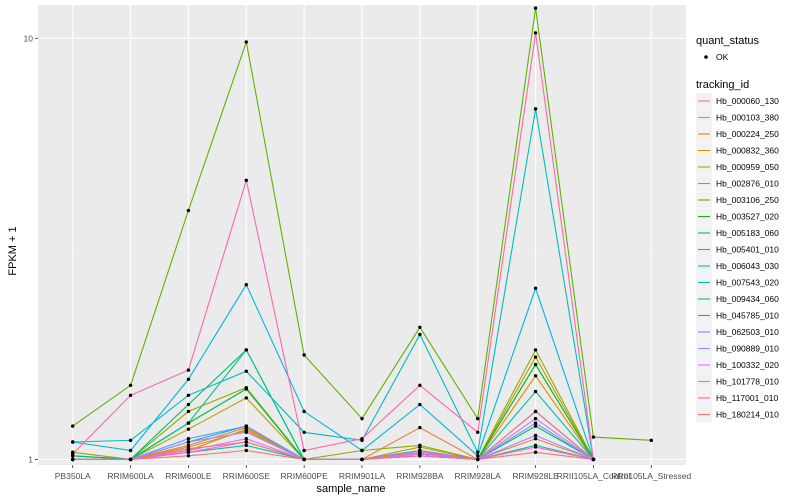  What do you see at coordinates (31, 248) in the screenshot?
I see `y-tick-labels: 1 10` at bounding box center [31, 248].